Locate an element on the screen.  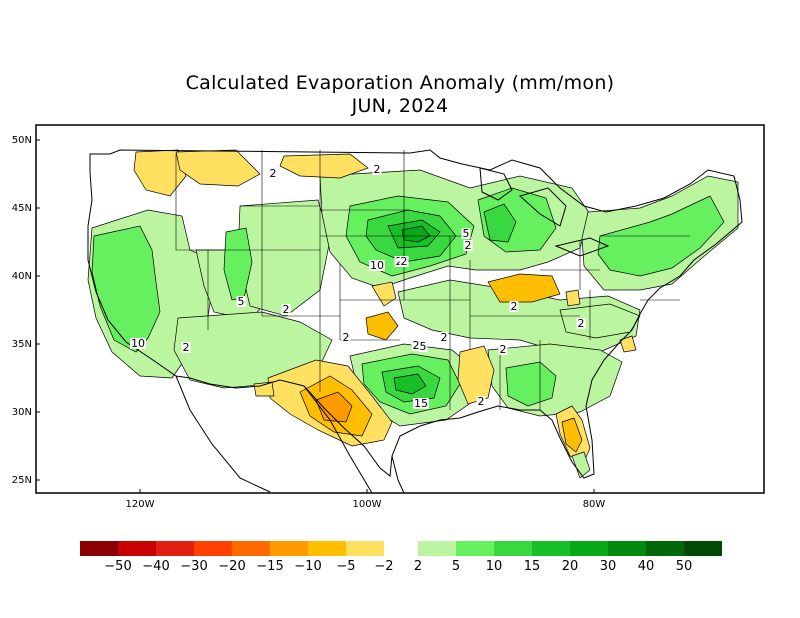
colorbar-label-negative: −30 is located at coordinates (193, 566).